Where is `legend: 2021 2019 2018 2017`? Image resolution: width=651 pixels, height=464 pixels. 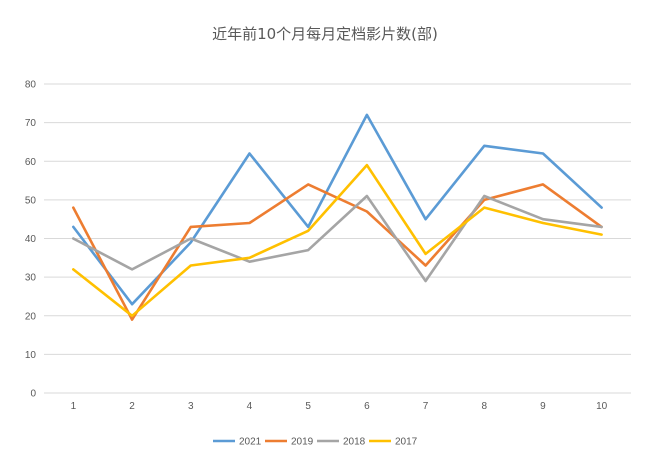 legend: 2021 2019 2018 2017 is located at coordinates (315, 442).